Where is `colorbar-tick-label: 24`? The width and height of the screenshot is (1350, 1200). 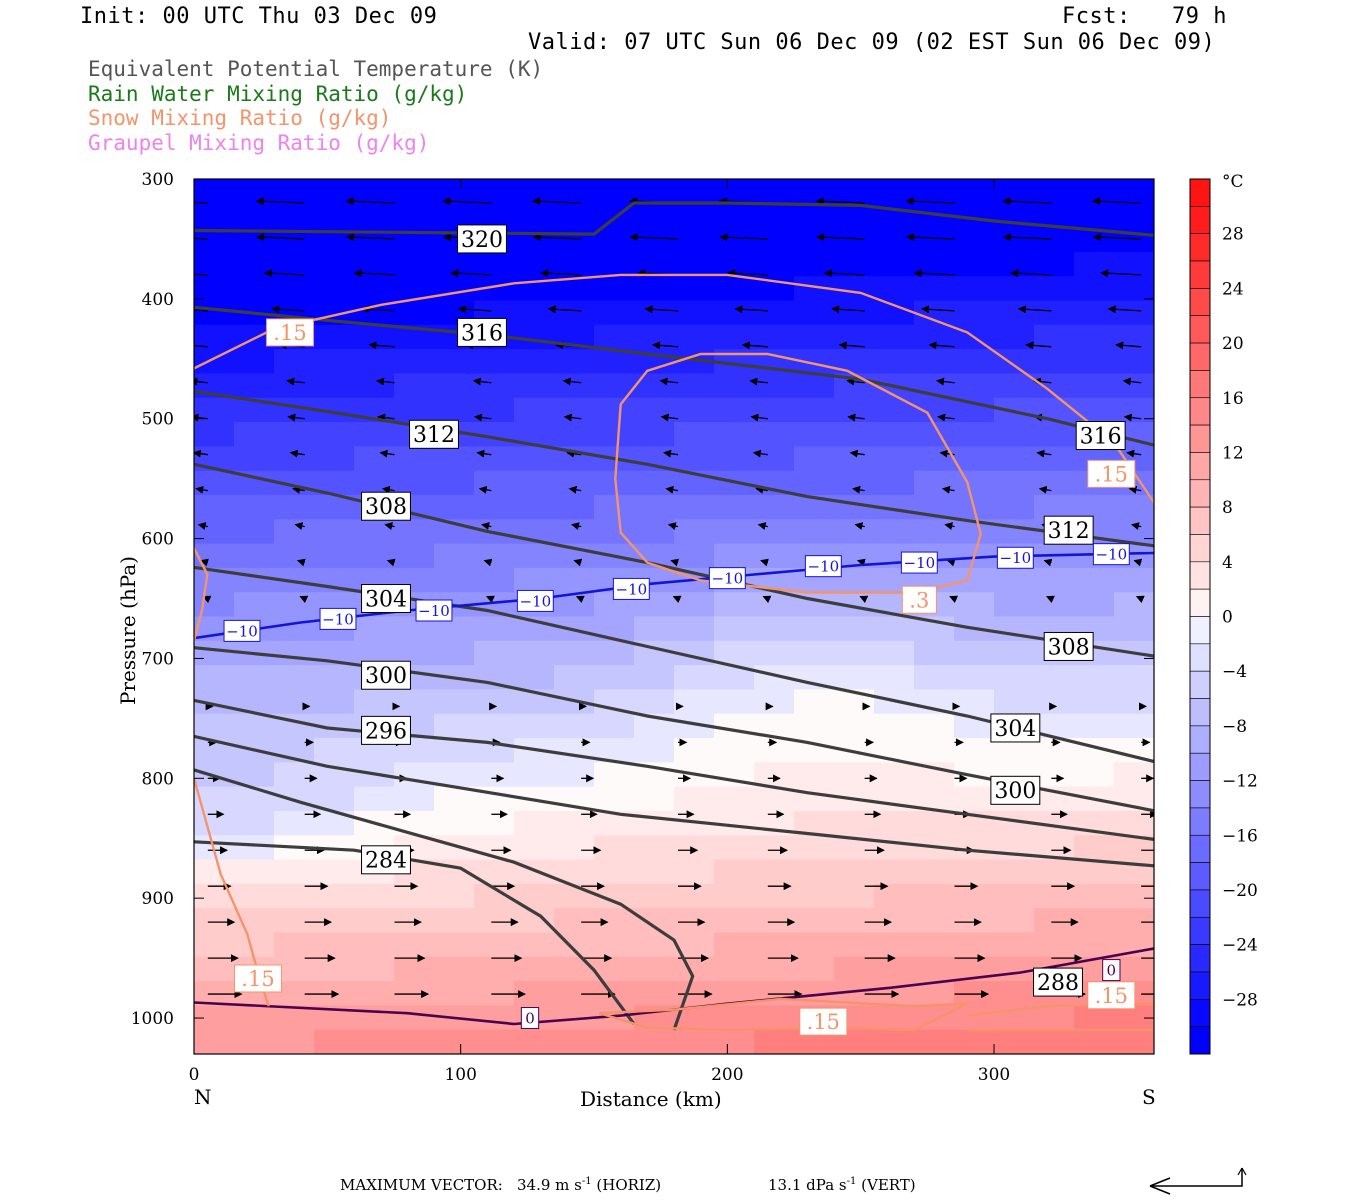 colorbar-tick-label: 24 is located at coordinates (1233, 289).